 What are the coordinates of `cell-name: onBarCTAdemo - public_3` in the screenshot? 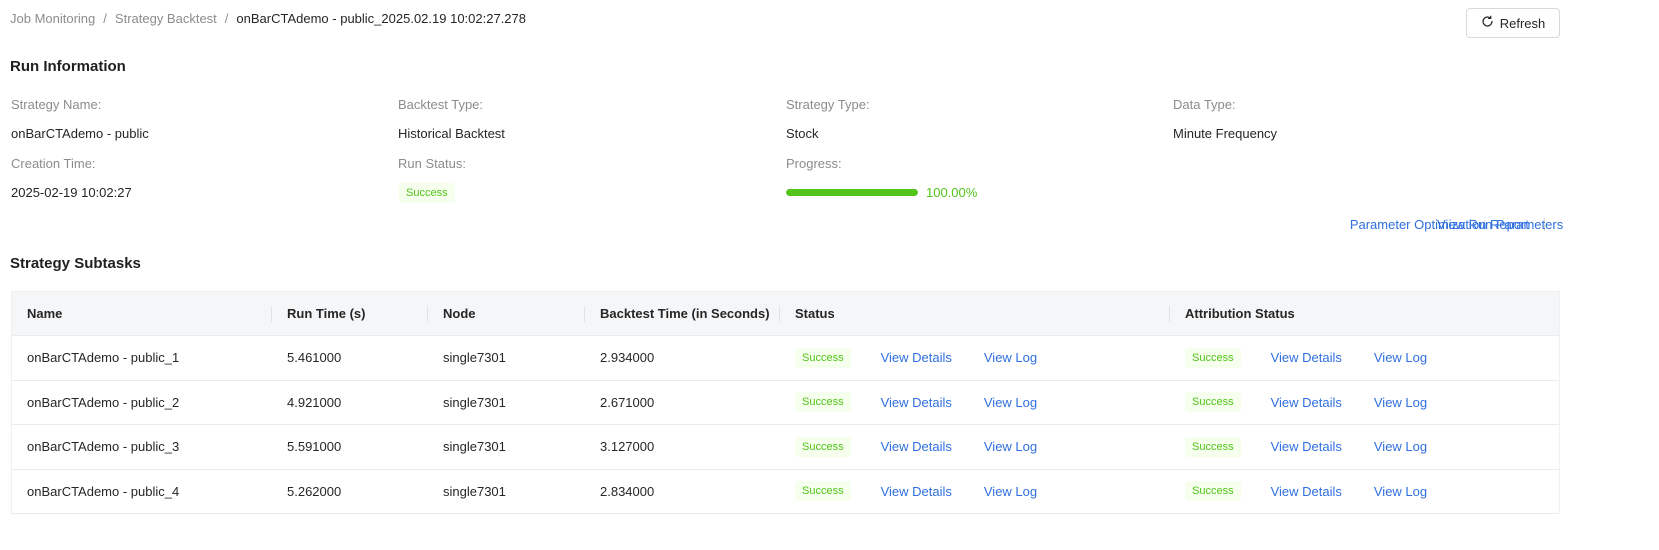 It's located at (103, 447).